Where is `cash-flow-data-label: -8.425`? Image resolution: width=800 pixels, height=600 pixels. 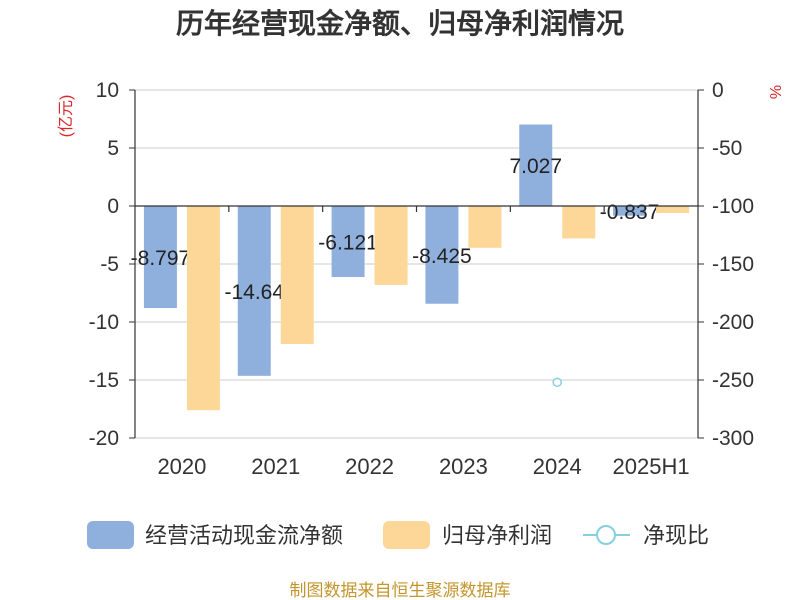
cash-flow-data-label: -8.425 is located at coordinates (442, 256).